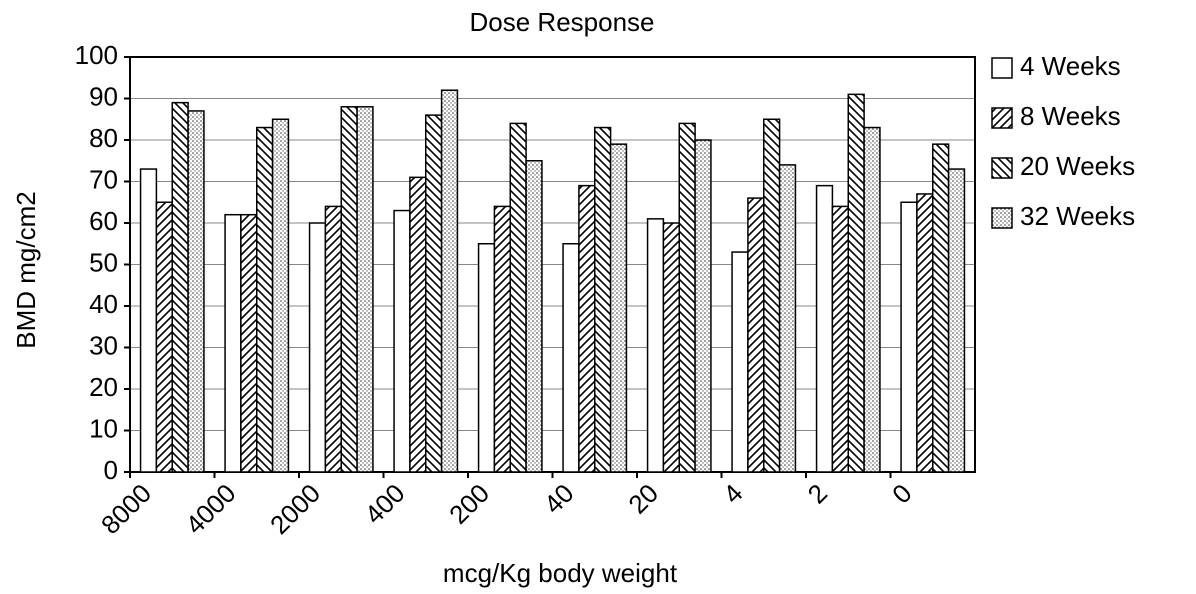  I want to click on y-tick-label: 0, so click(111, 470).